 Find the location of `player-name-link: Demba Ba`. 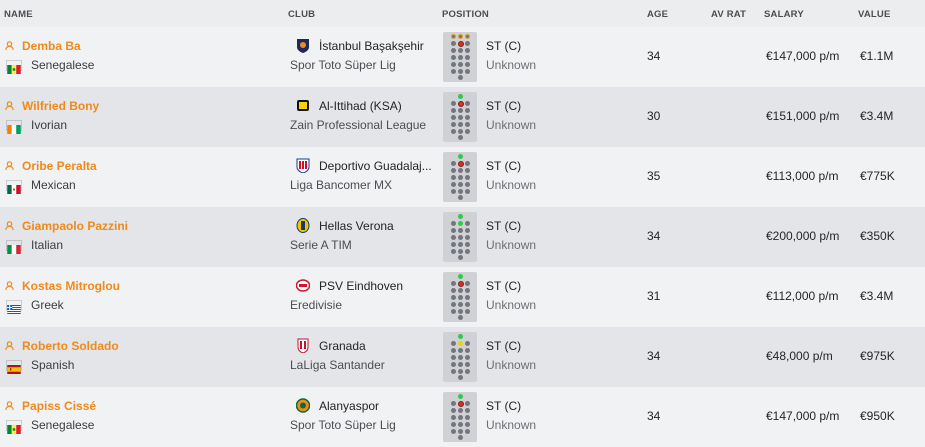

player-name-link: Demba Ba is located at coordinates (51, 46).